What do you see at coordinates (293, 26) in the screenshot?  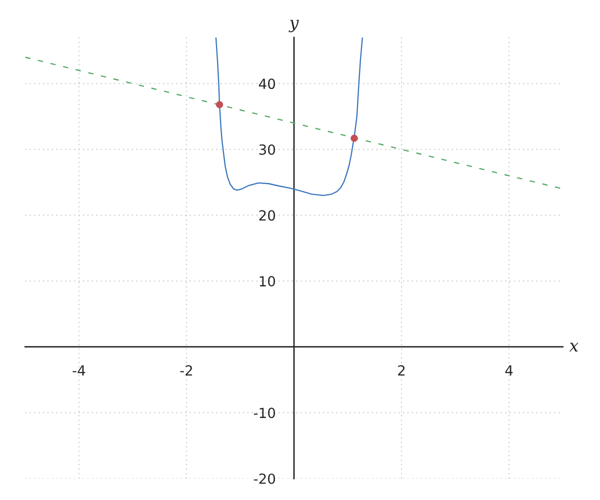 I see `y-axis-title: y` at bounding box center [293, 26].